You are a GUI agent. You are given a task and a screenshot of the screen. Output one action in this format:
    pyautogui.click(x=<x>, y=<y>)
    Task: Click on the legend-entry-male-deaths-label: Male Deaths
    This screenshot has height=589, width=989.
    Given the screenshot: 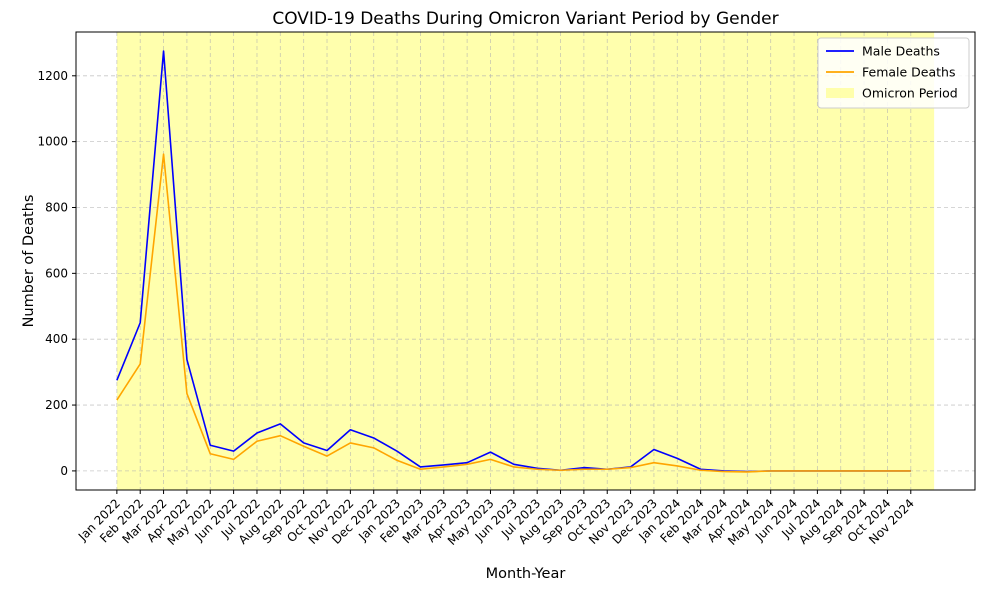 What is the action you would take?
    pyautogui.click(x=901, y=51)
    